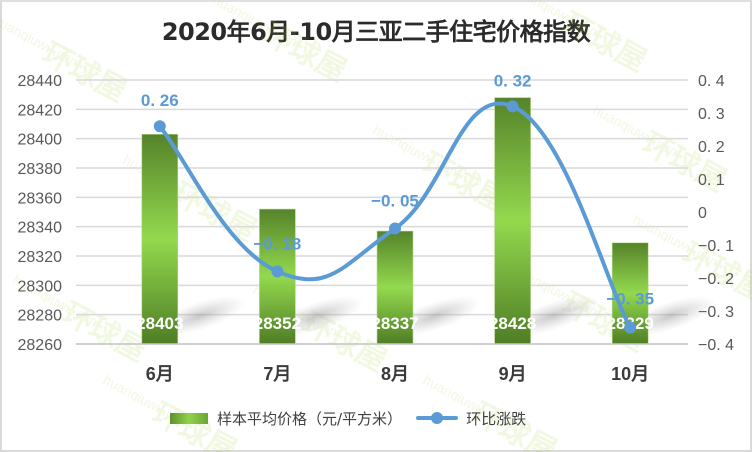  Describe the element at coordinates (630, 374) in the screenshot. I see `svg-text: 10月` at that location.